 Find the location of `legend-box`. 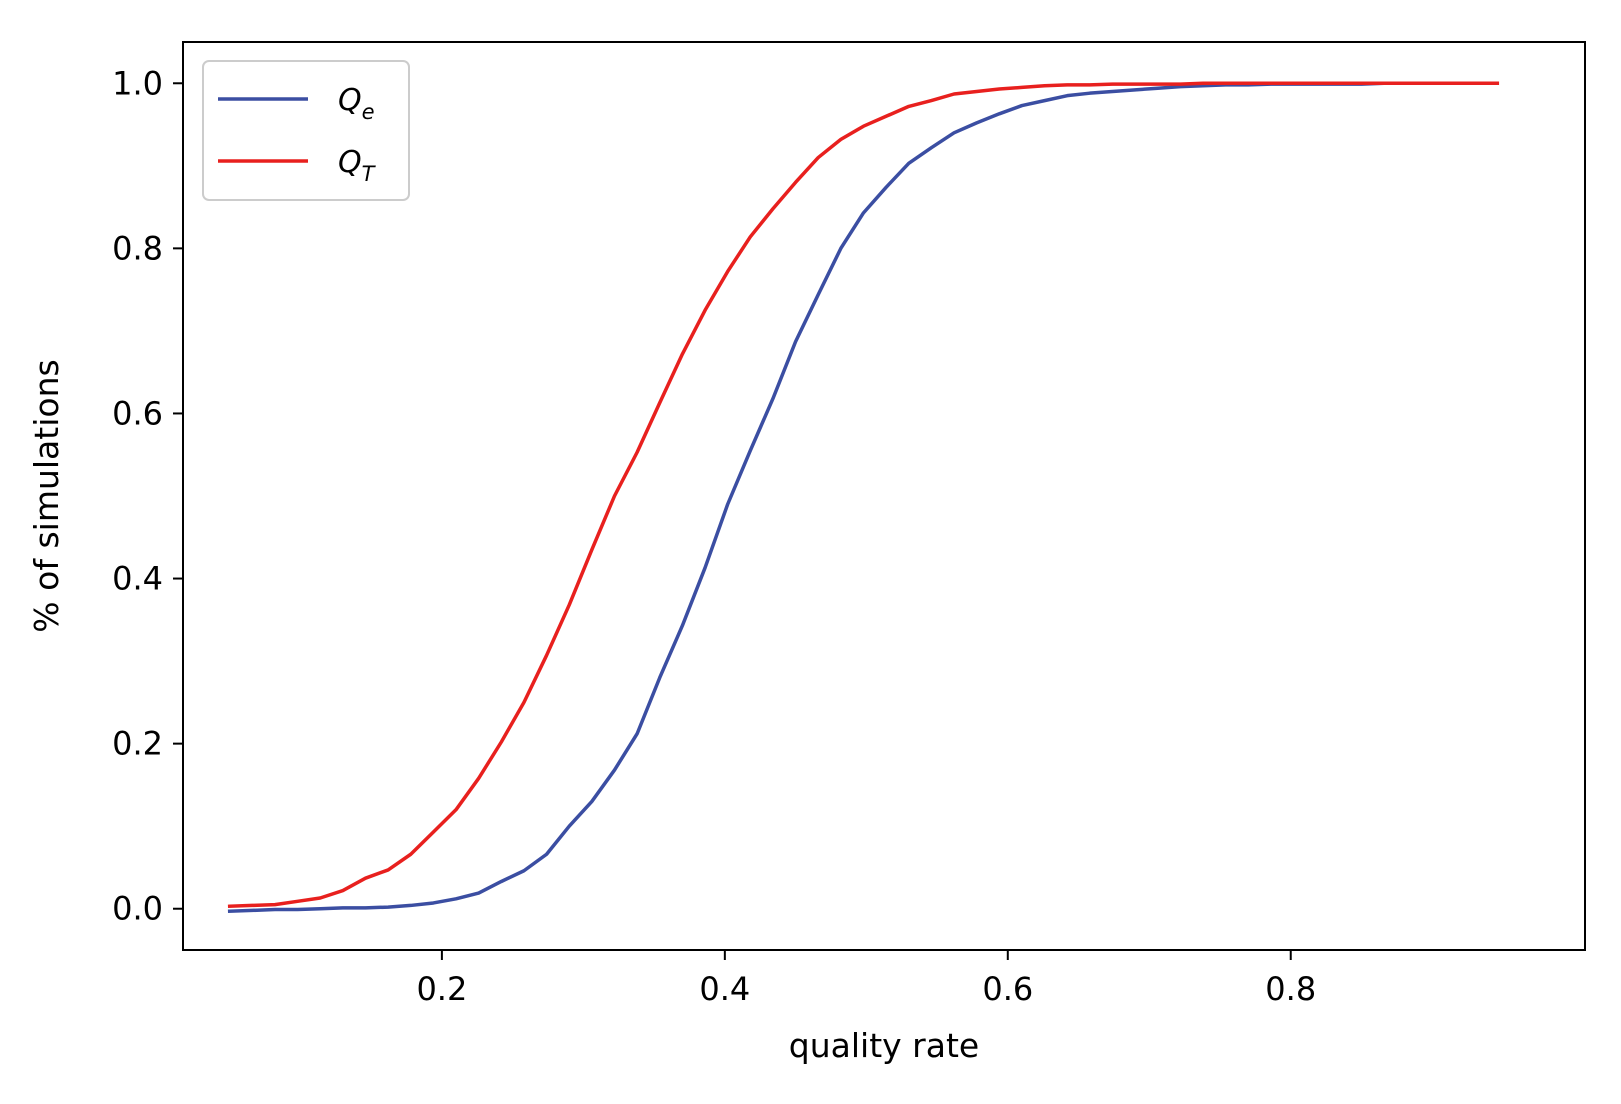

legend-box is located at coordinates (306, 130).